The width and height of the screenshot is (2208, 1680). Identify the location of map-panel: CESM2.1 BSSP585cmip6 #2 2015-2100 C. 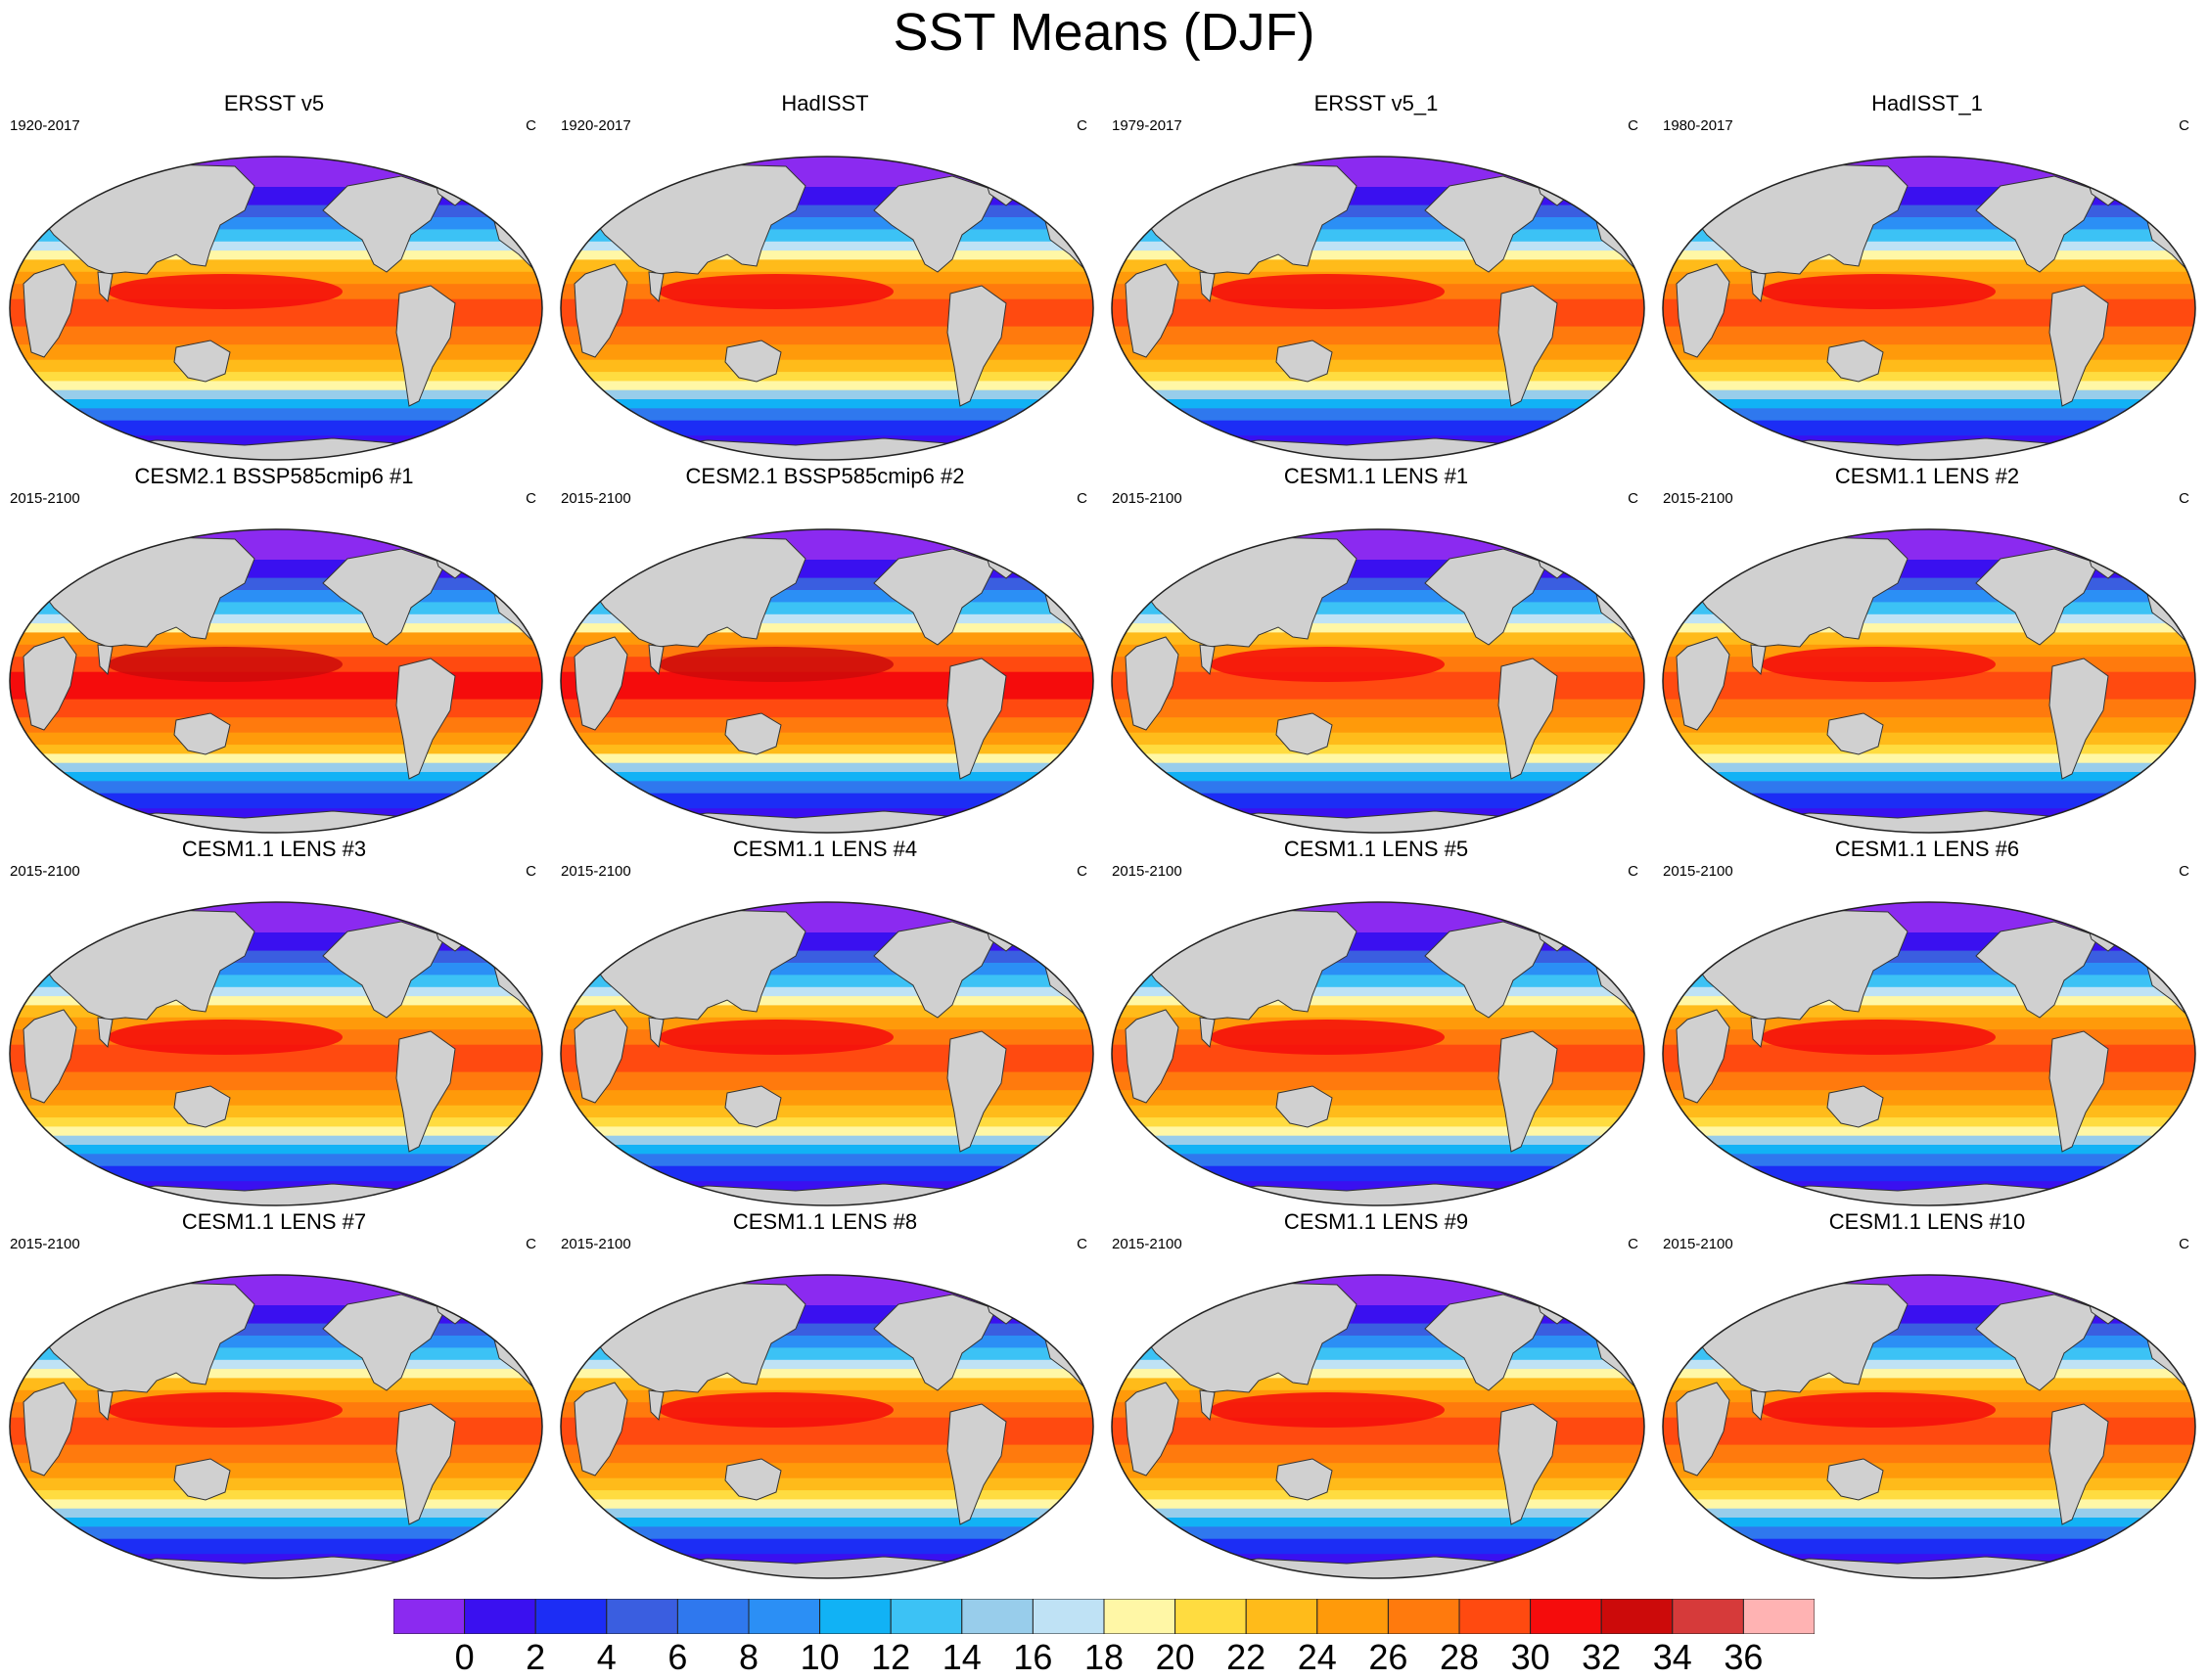
(825, 650).